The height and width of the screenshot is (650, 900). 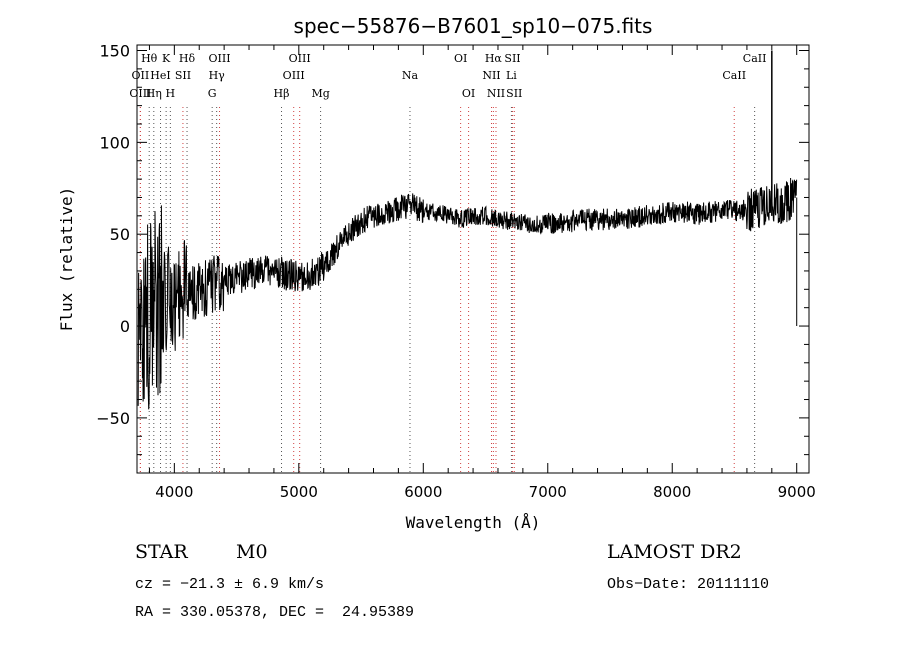 What do you see at coordinates (548, 492) in the screenshot?
I see `x-tick-label: 7000` at bounding box center [548, 492].